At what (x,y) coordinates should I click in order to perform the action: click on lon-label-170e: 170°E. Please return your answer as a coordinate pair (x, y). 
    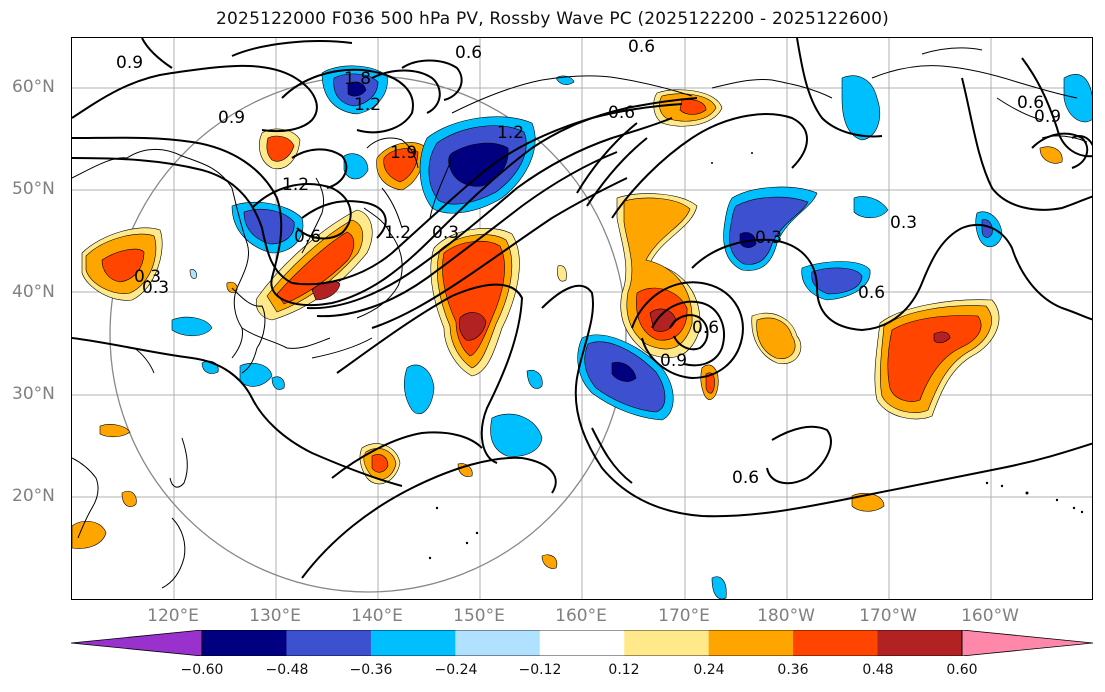
    Looking at the image, I should click on (684, 616).